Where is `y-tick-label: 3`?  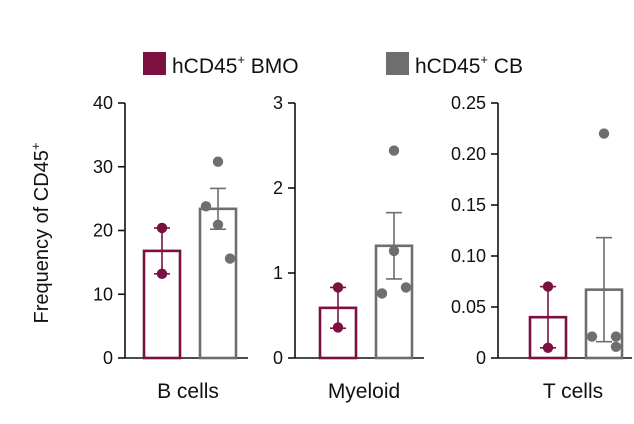 y-tick-label: 3 is located at coordinates (278, 103).